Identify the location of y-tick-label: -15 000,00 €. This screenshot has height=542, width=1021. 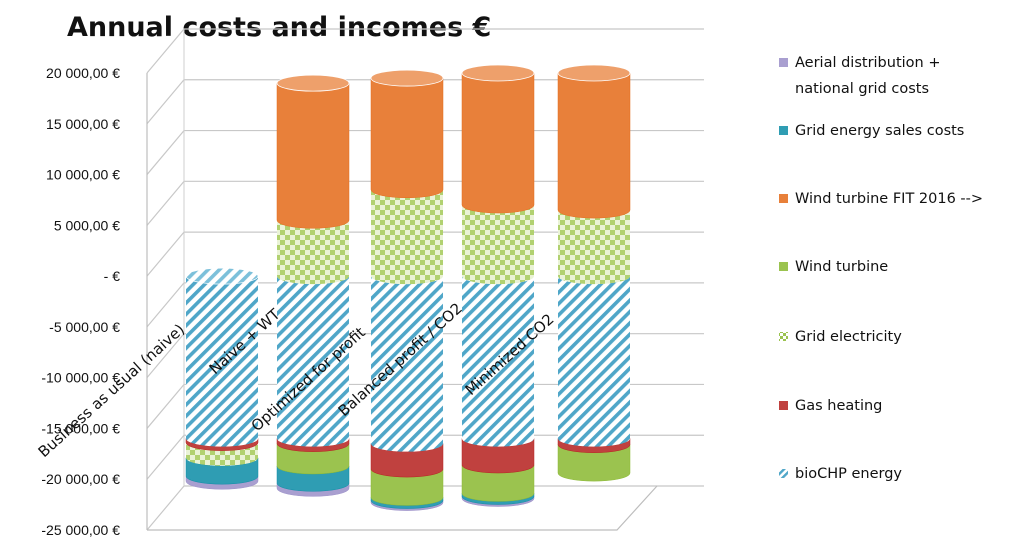
(80, 428).